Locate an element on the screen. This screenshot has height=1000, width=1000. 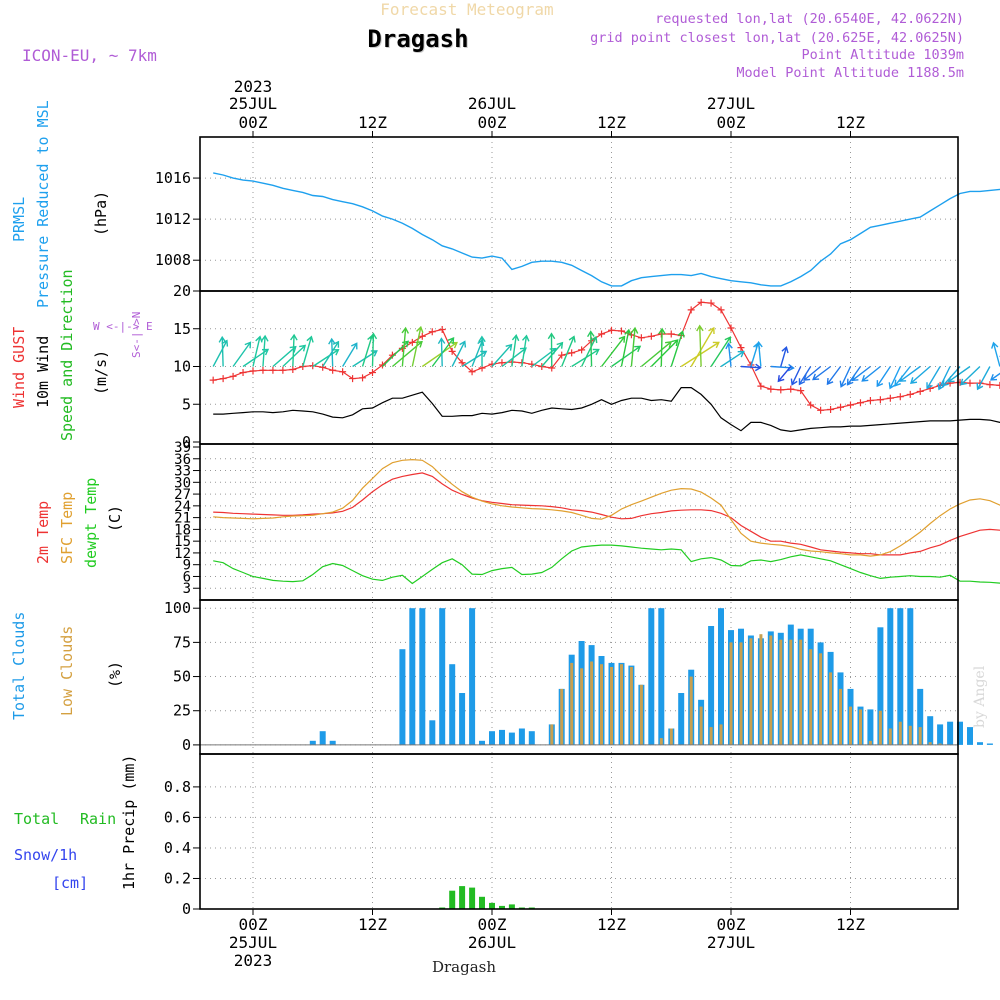
bottom-hour-label: 12Z is located at coordinates (372, 924).